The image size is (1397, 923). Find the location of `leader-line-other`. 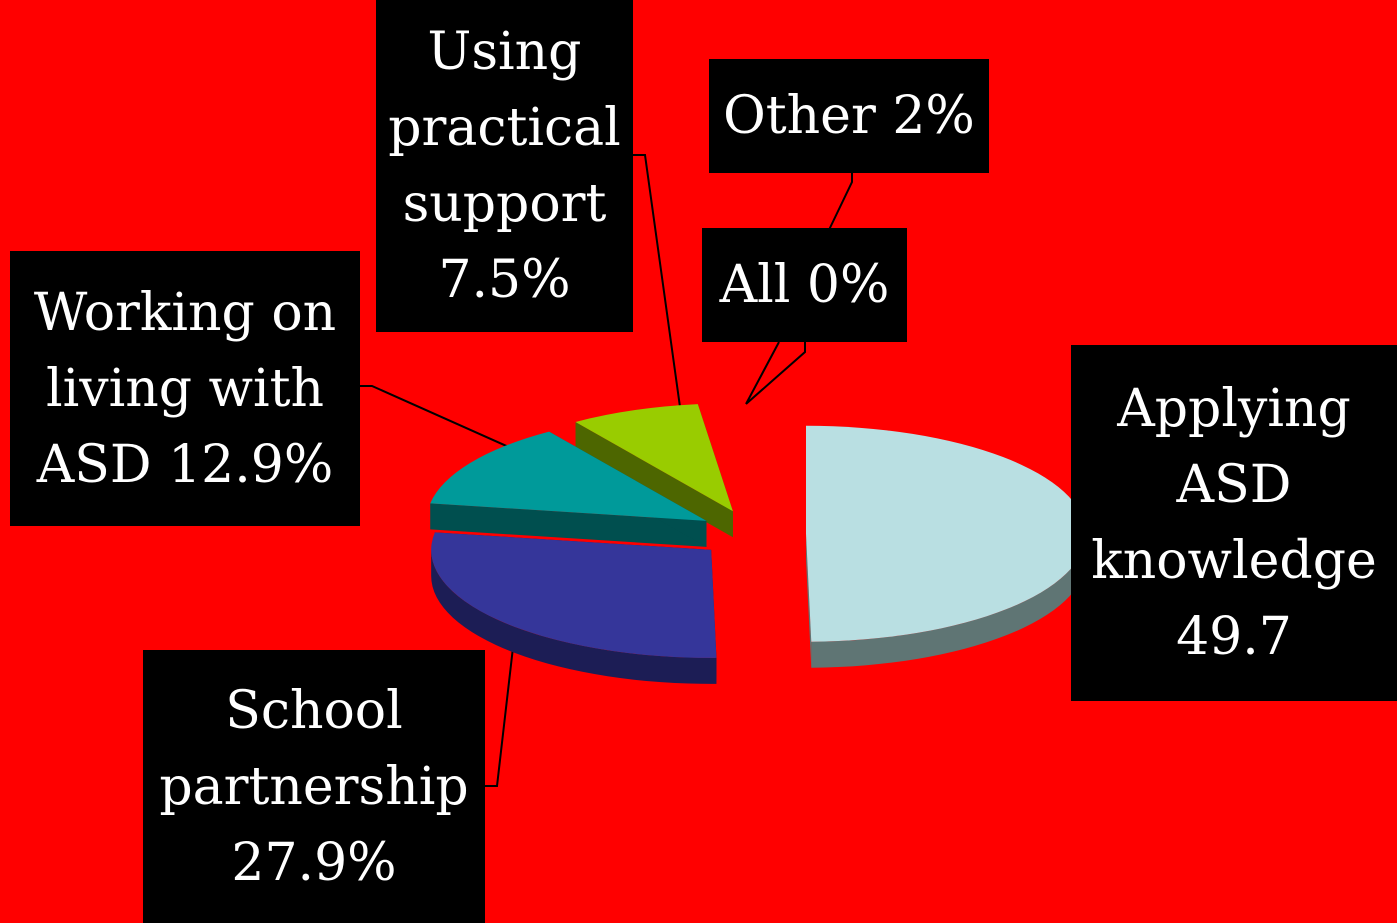

leader-line-other is located at coordinates (840, 203).